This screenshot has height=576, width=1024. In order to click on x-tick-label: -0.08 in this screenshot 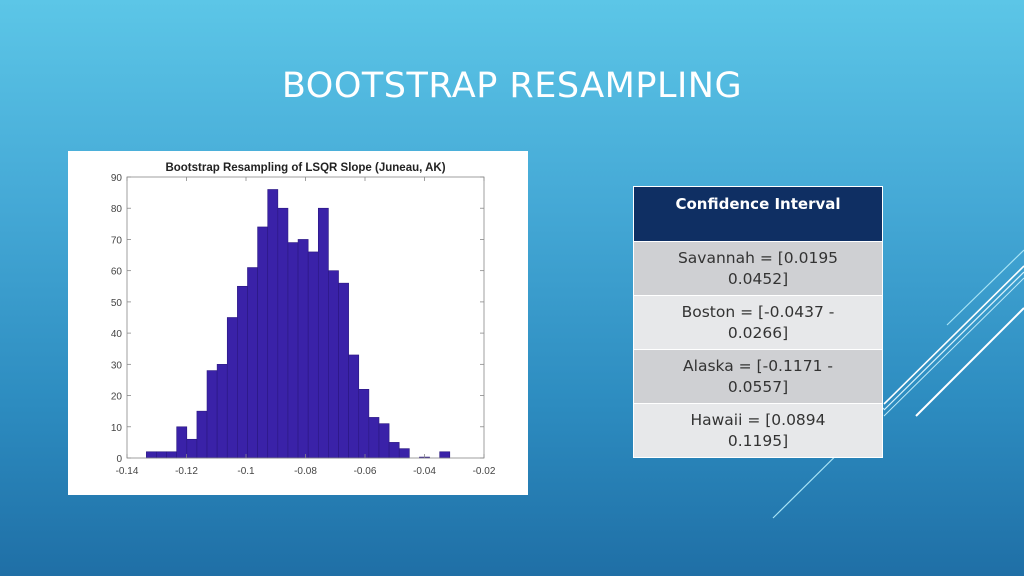, I will do `click(305, 471)`.